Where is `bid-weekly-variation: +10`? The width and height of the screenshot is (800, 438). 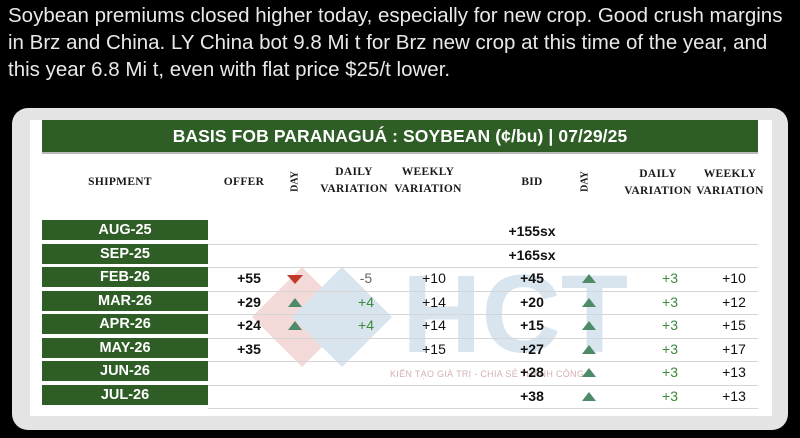 bid-weekly-variation: +10 is located at coordinates (734, 278).